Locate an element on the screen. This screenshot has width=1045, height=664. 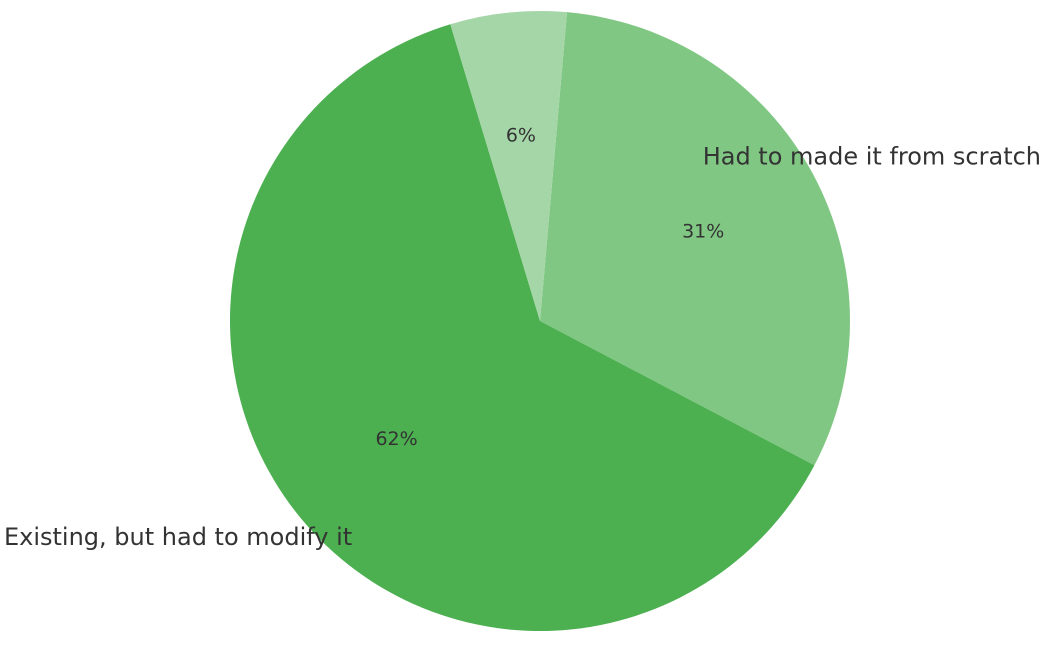
pie-slice-label-0: Had to made it from scratch is located at coordinates (872, 157).